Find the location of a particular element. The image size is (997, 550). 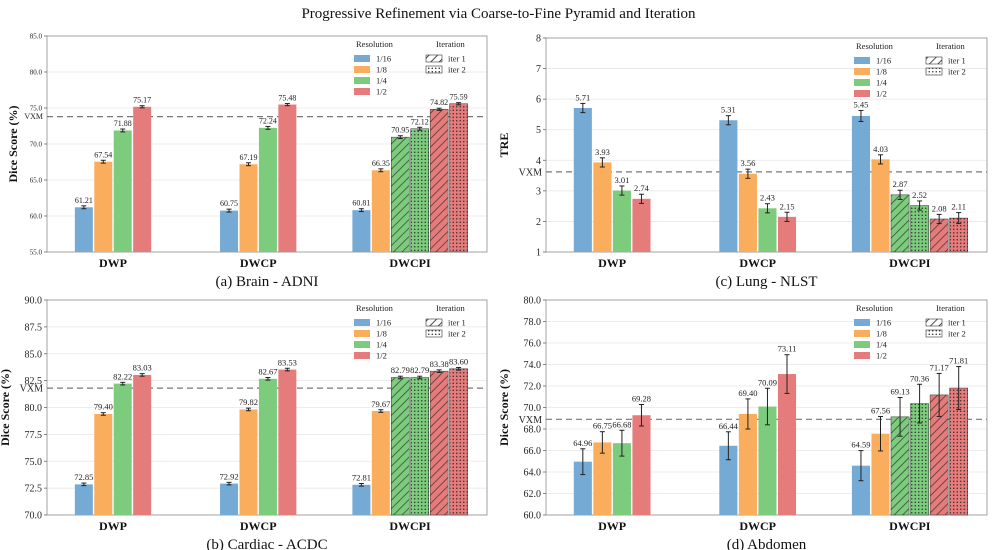

legend-iteration-title: Iteration is located at coordinates (951, 46).